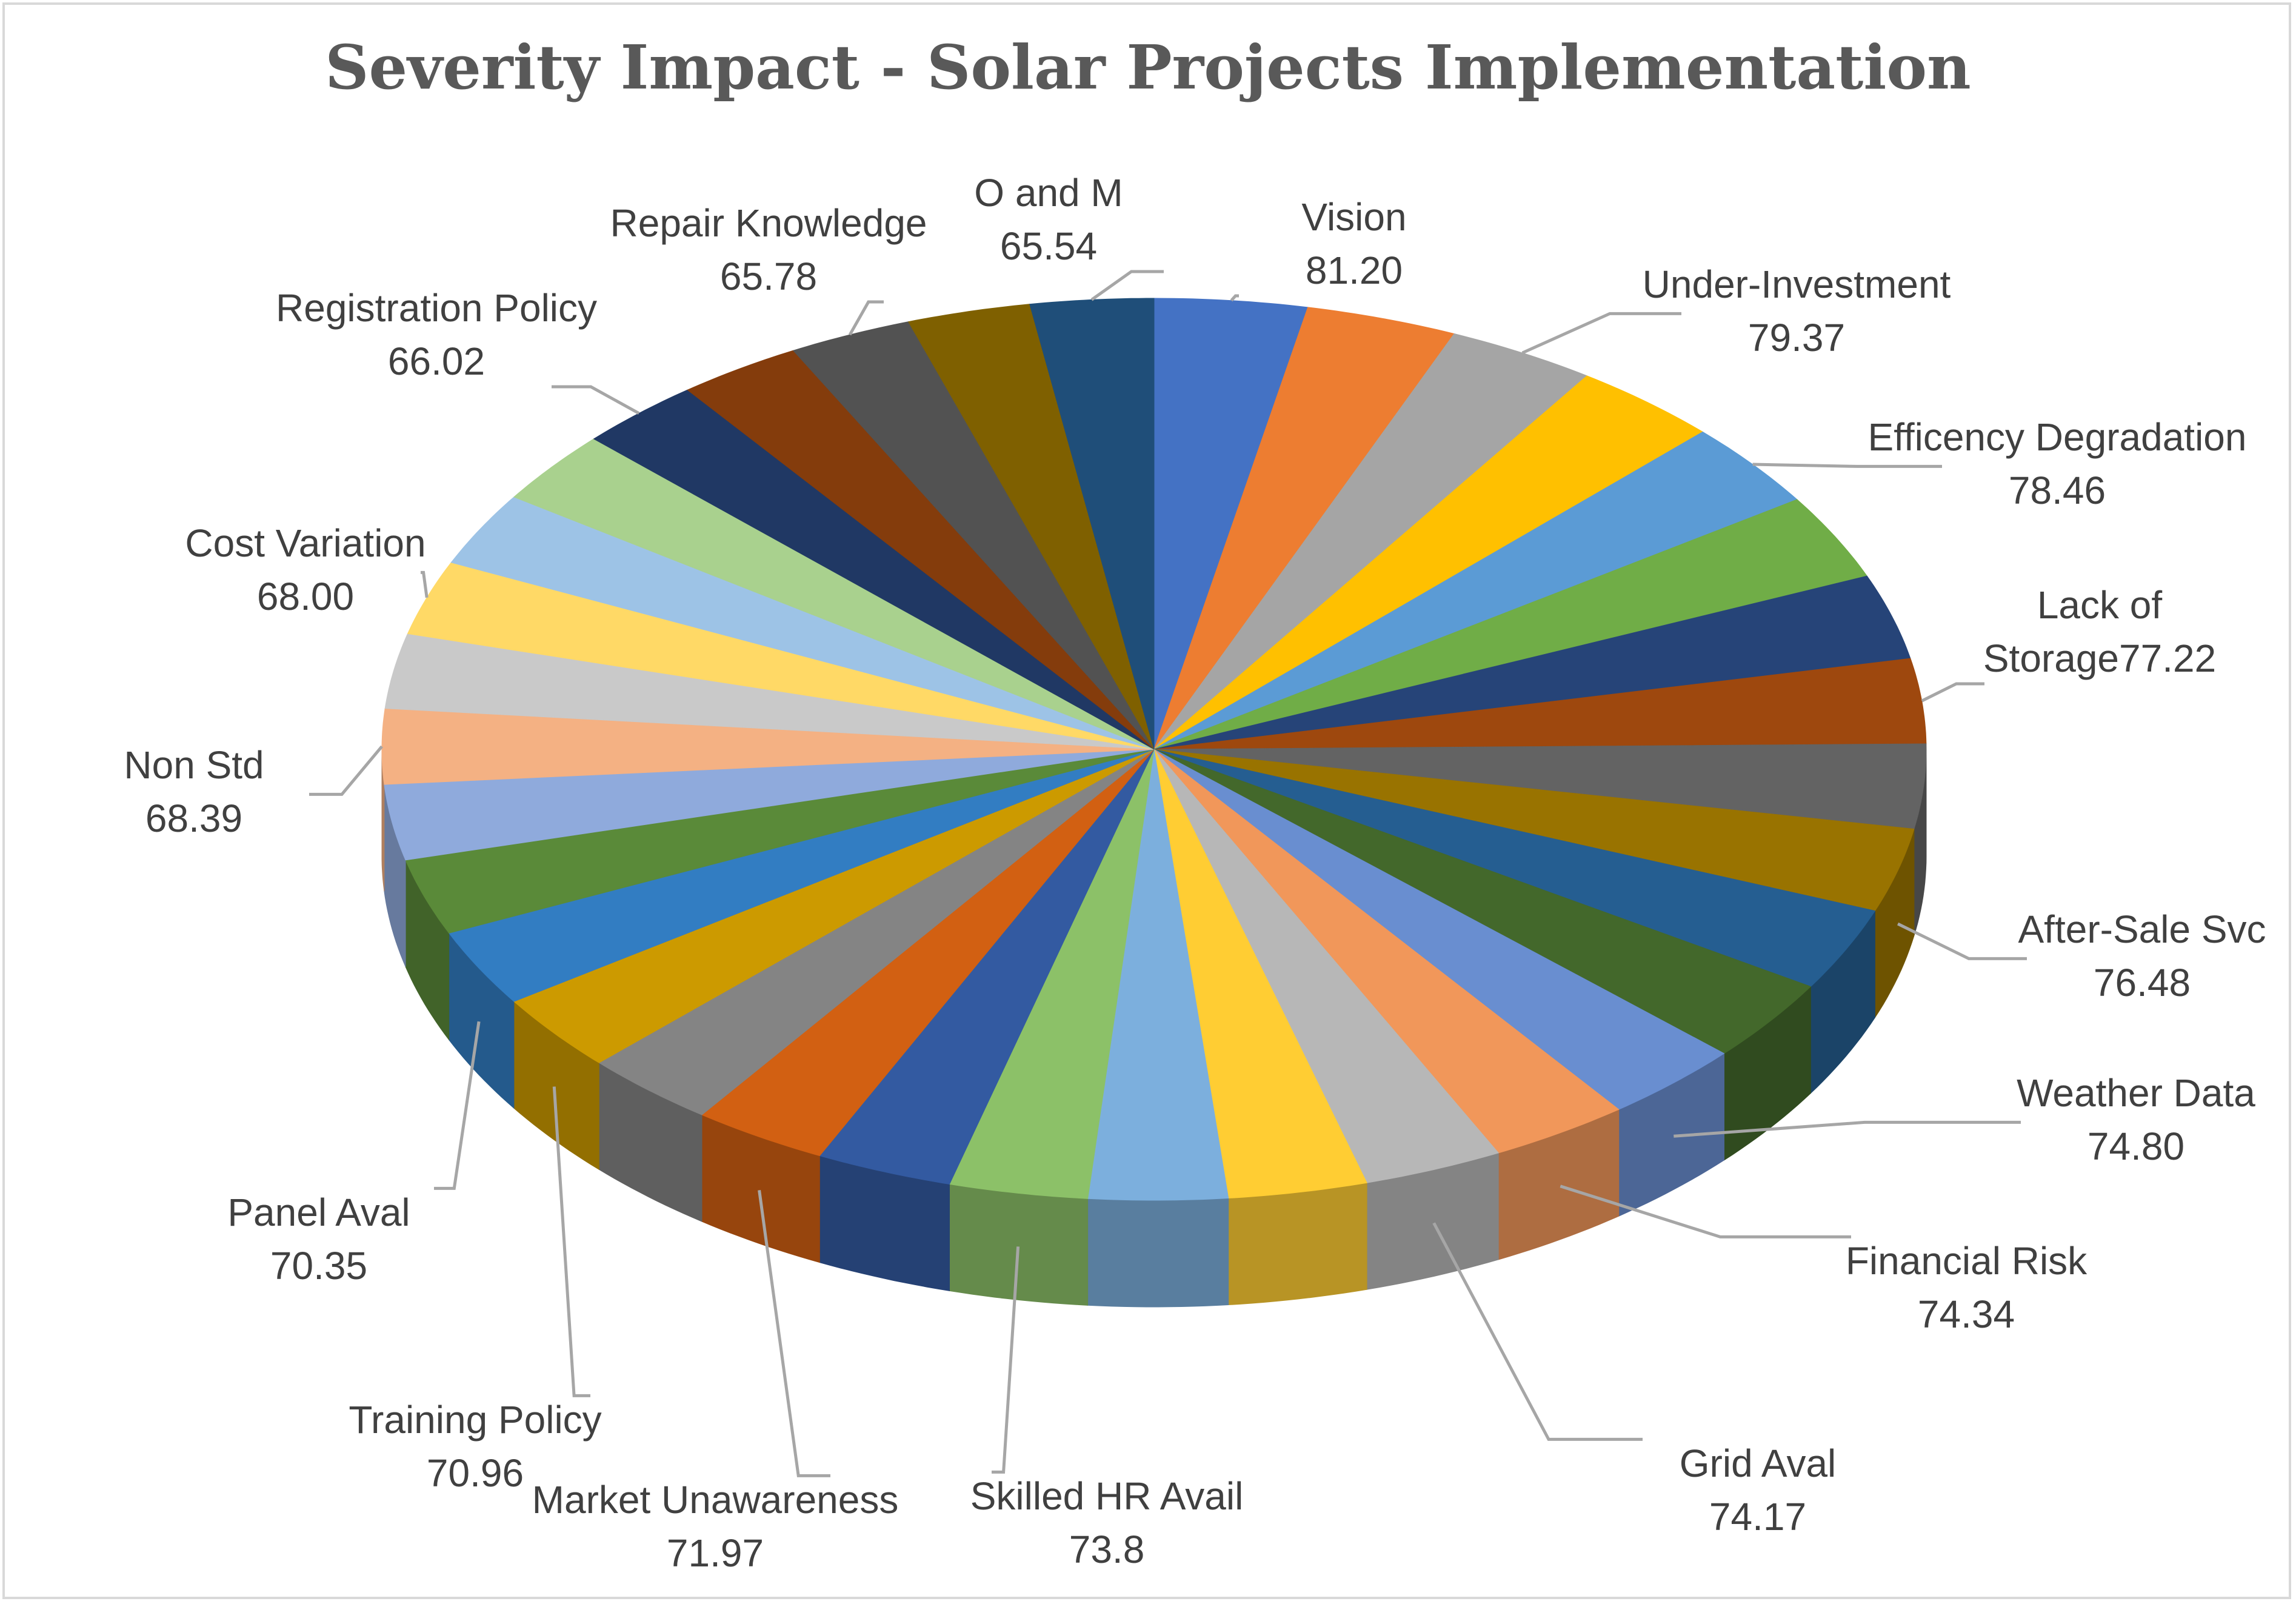  Describe the element at coordinates (1797, 310) in the screenshot. I see `label-under-investment: Under-Investment 79.37` at that location.